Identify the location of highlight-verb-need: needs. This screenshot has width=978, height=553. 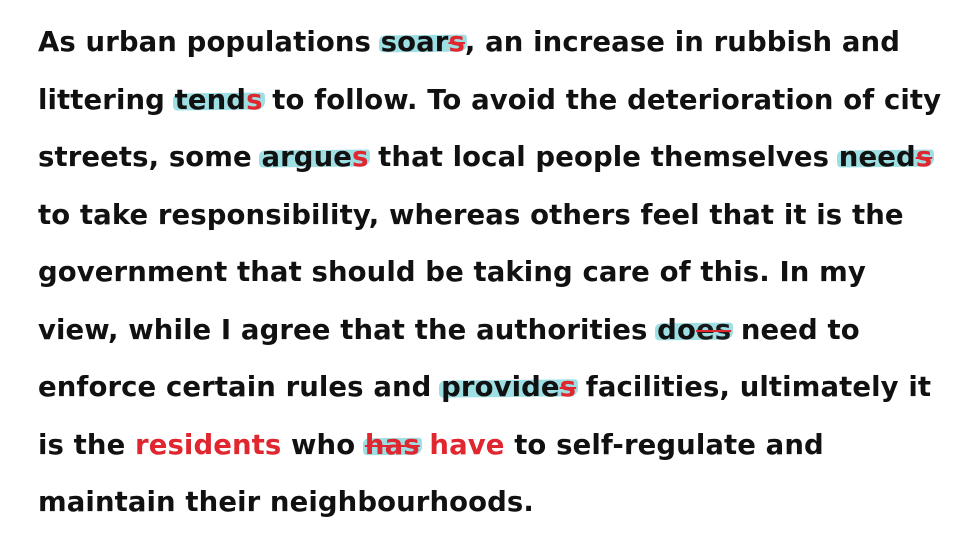
(885, 158).